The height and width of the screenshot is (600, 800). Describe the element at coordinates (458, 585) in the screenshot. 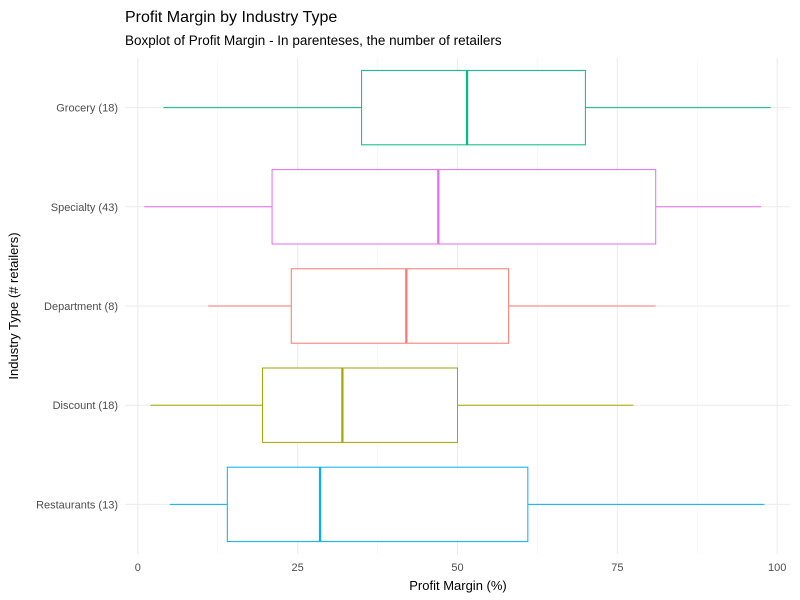

I see `x-axis-title: Profit Margin (%)` at that location.